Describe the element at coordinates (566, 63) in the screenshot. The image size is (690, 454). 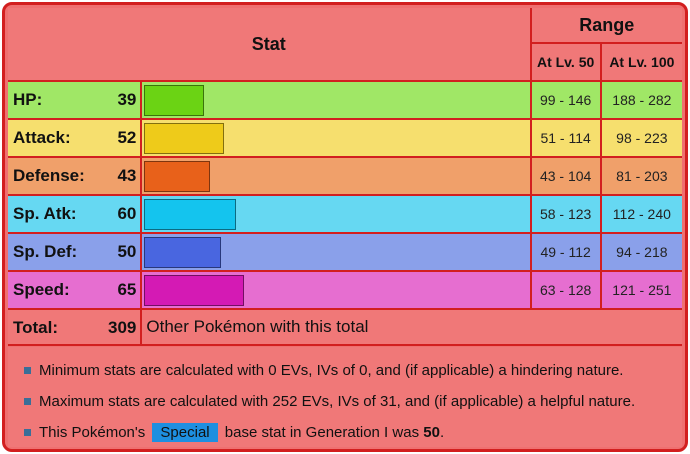
I see `lv50-header: At Lv. 50` at that location.